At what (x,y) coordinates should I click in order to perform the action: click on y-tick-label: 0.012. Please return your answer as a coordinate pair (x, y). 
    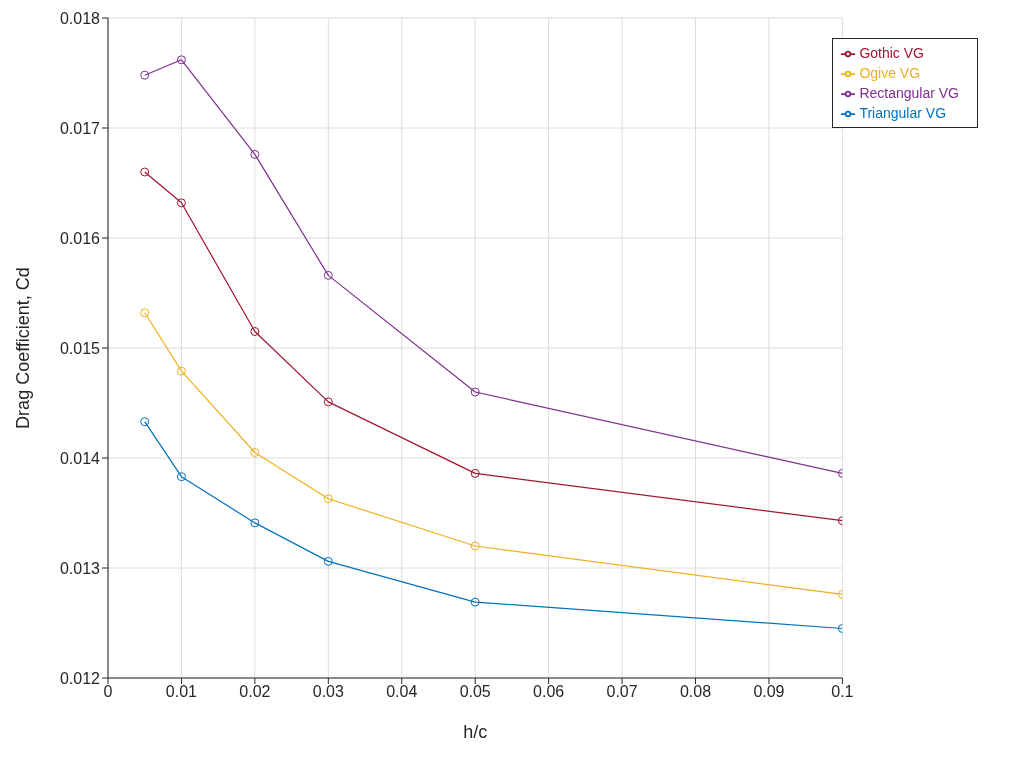
    Looking at the image, I should click on (80, 678).